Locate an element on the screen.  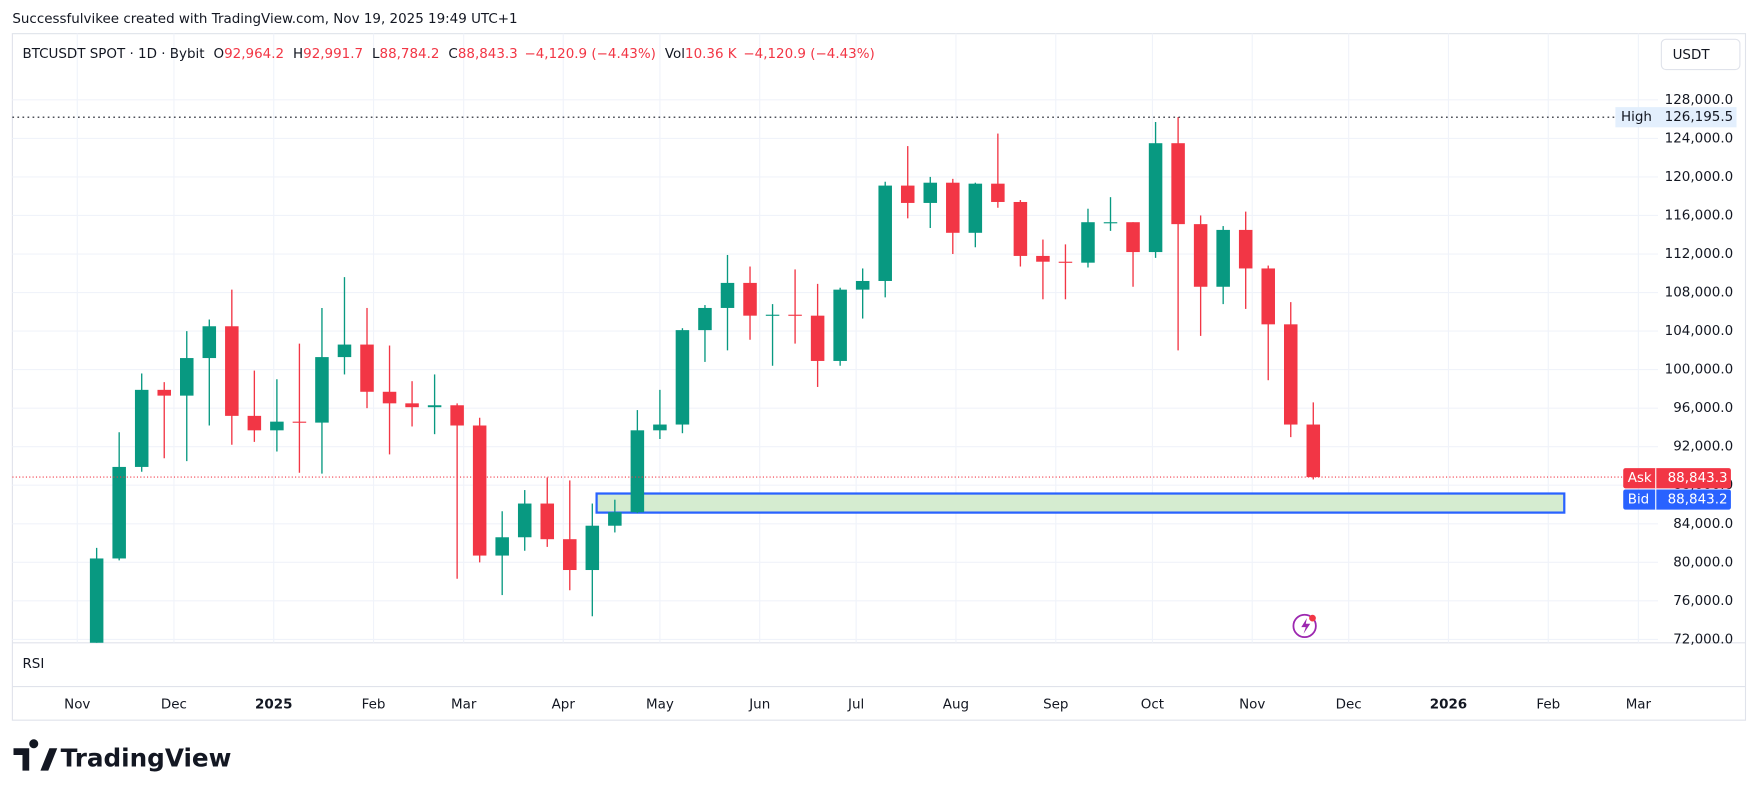
x-tick-label: Sep is located at coordinates (1055, 704).